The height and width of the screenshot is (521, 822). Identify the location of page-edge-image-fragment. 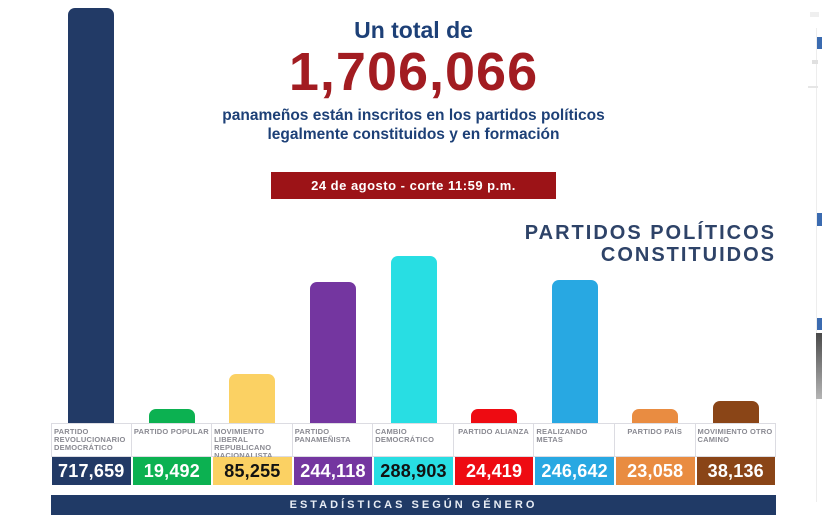
(819, 366).